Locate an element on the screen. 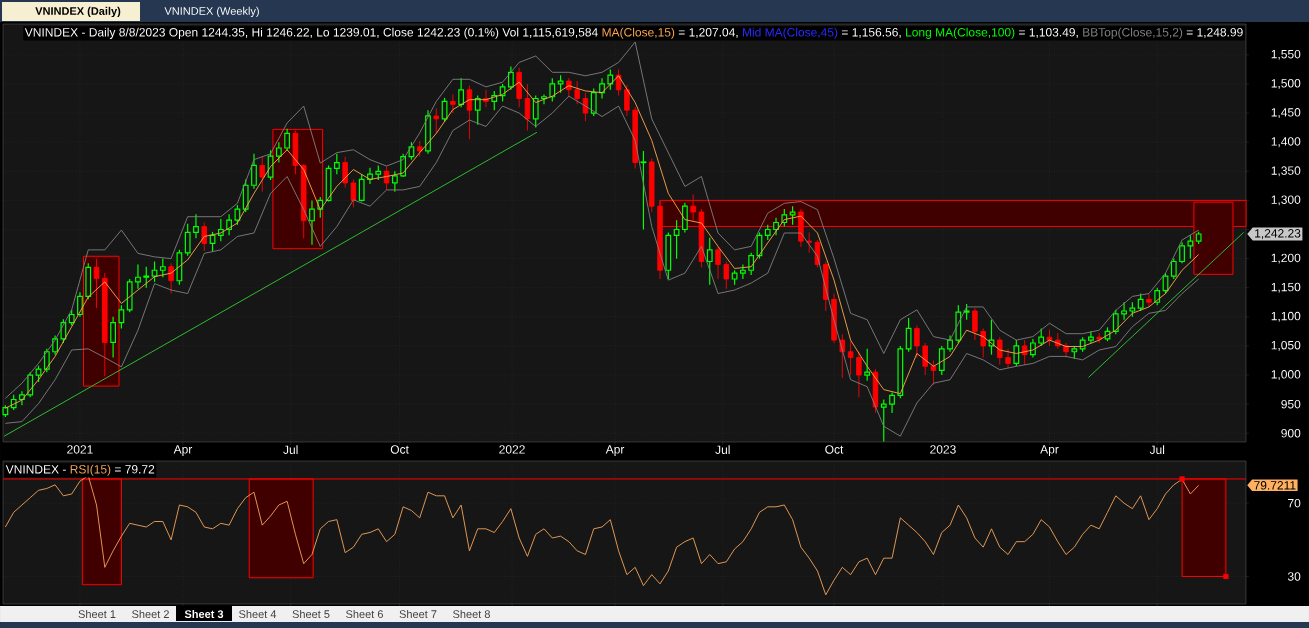 The width and height of the screenshot is (1309, 628). y-tick-label: 1,150 is located at coordinates (1286, 287).